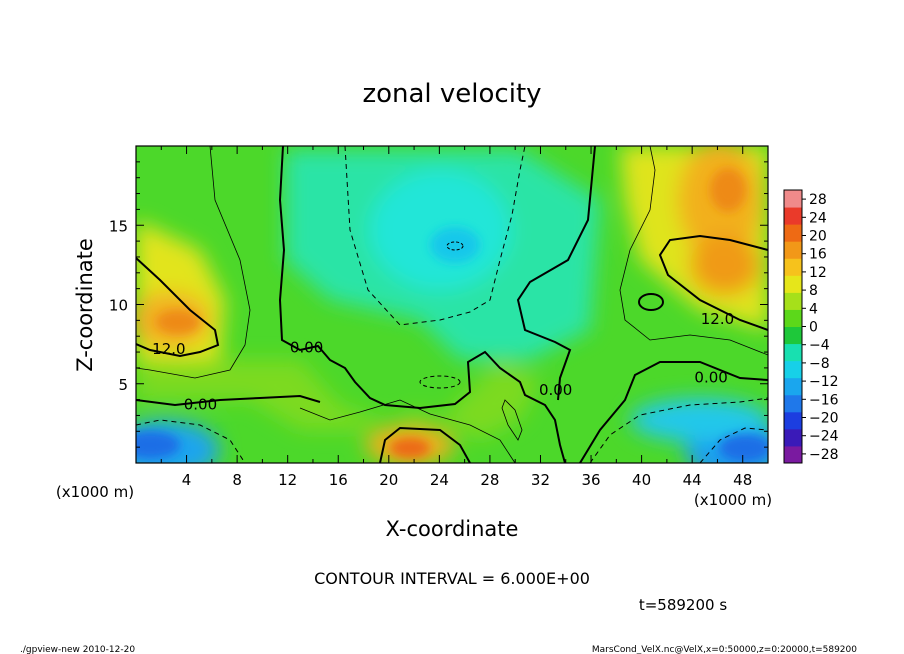 The width and height of the screenshot is (904, 654). I want to click on x-tick-label-6: 28, so click(489, 480).